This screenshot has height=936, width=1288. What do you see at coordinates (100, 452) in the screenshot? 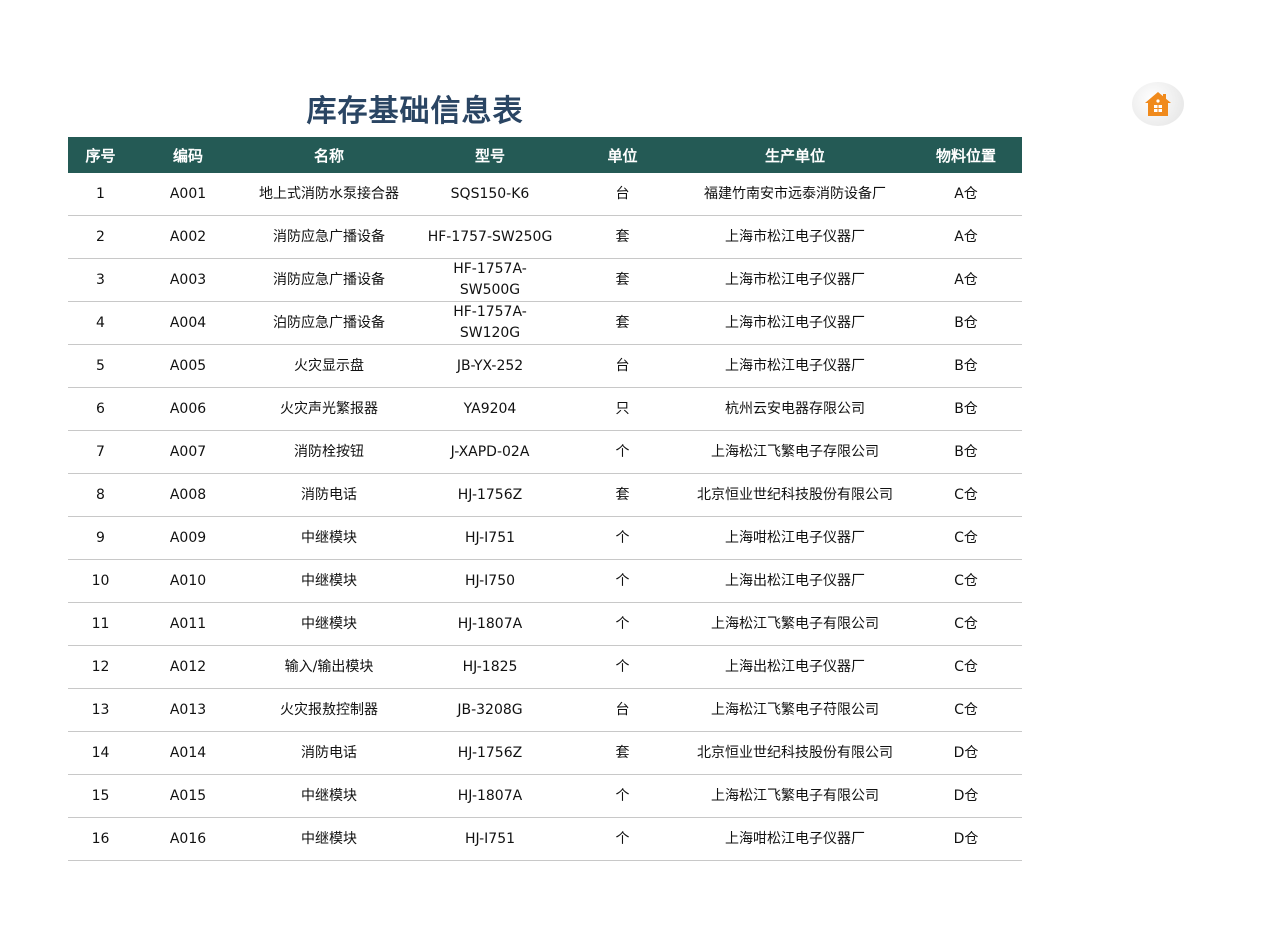
I see `cell-serial: 7` at bounding box center [100, 452].